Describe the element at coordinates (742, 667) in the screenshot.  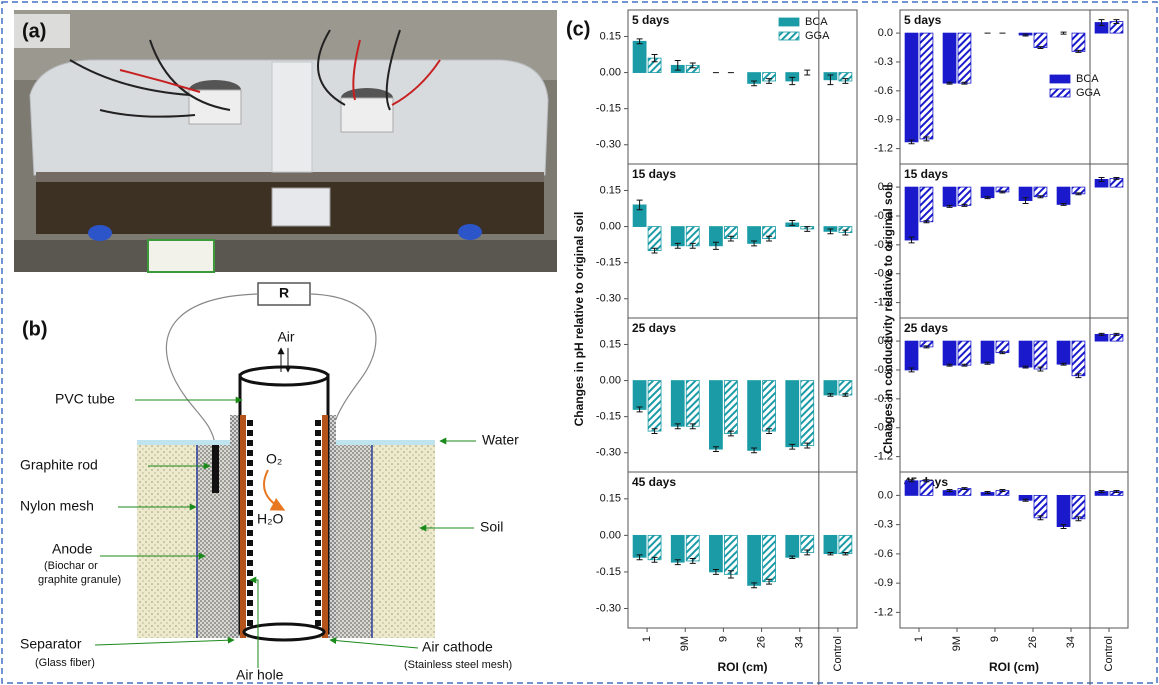
I see `x-axis-label: ROI (cm)` at that location.